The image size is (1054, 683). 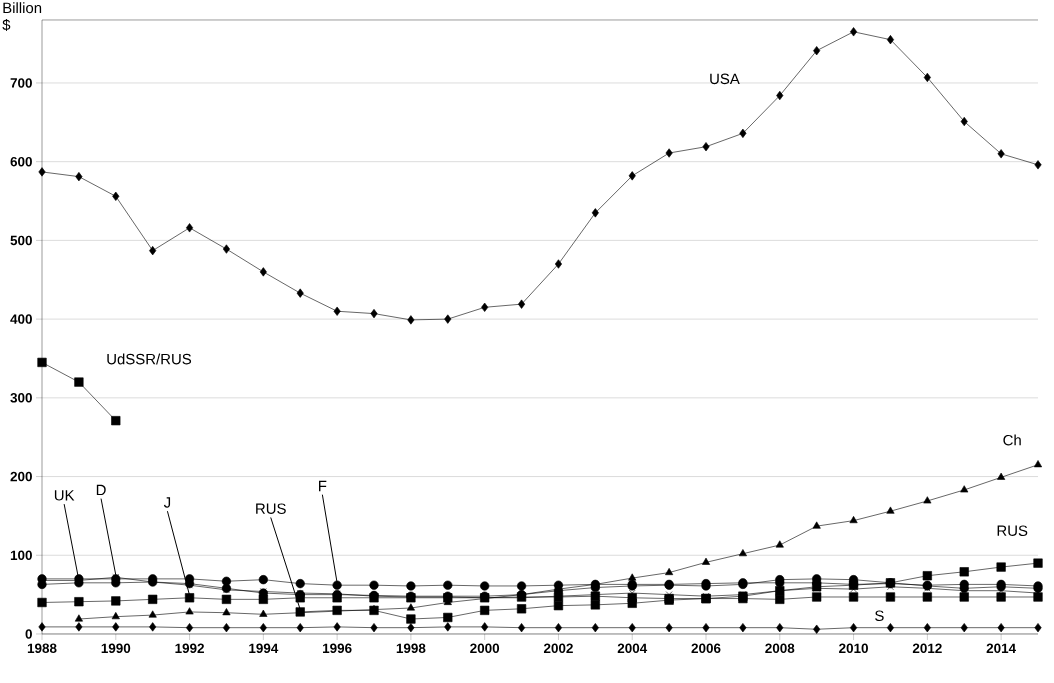 What do you see at coordinates (149, 359) in the screenshot?
I see `series-label: UdSSR/RUS` at bounding box center [149, 359].